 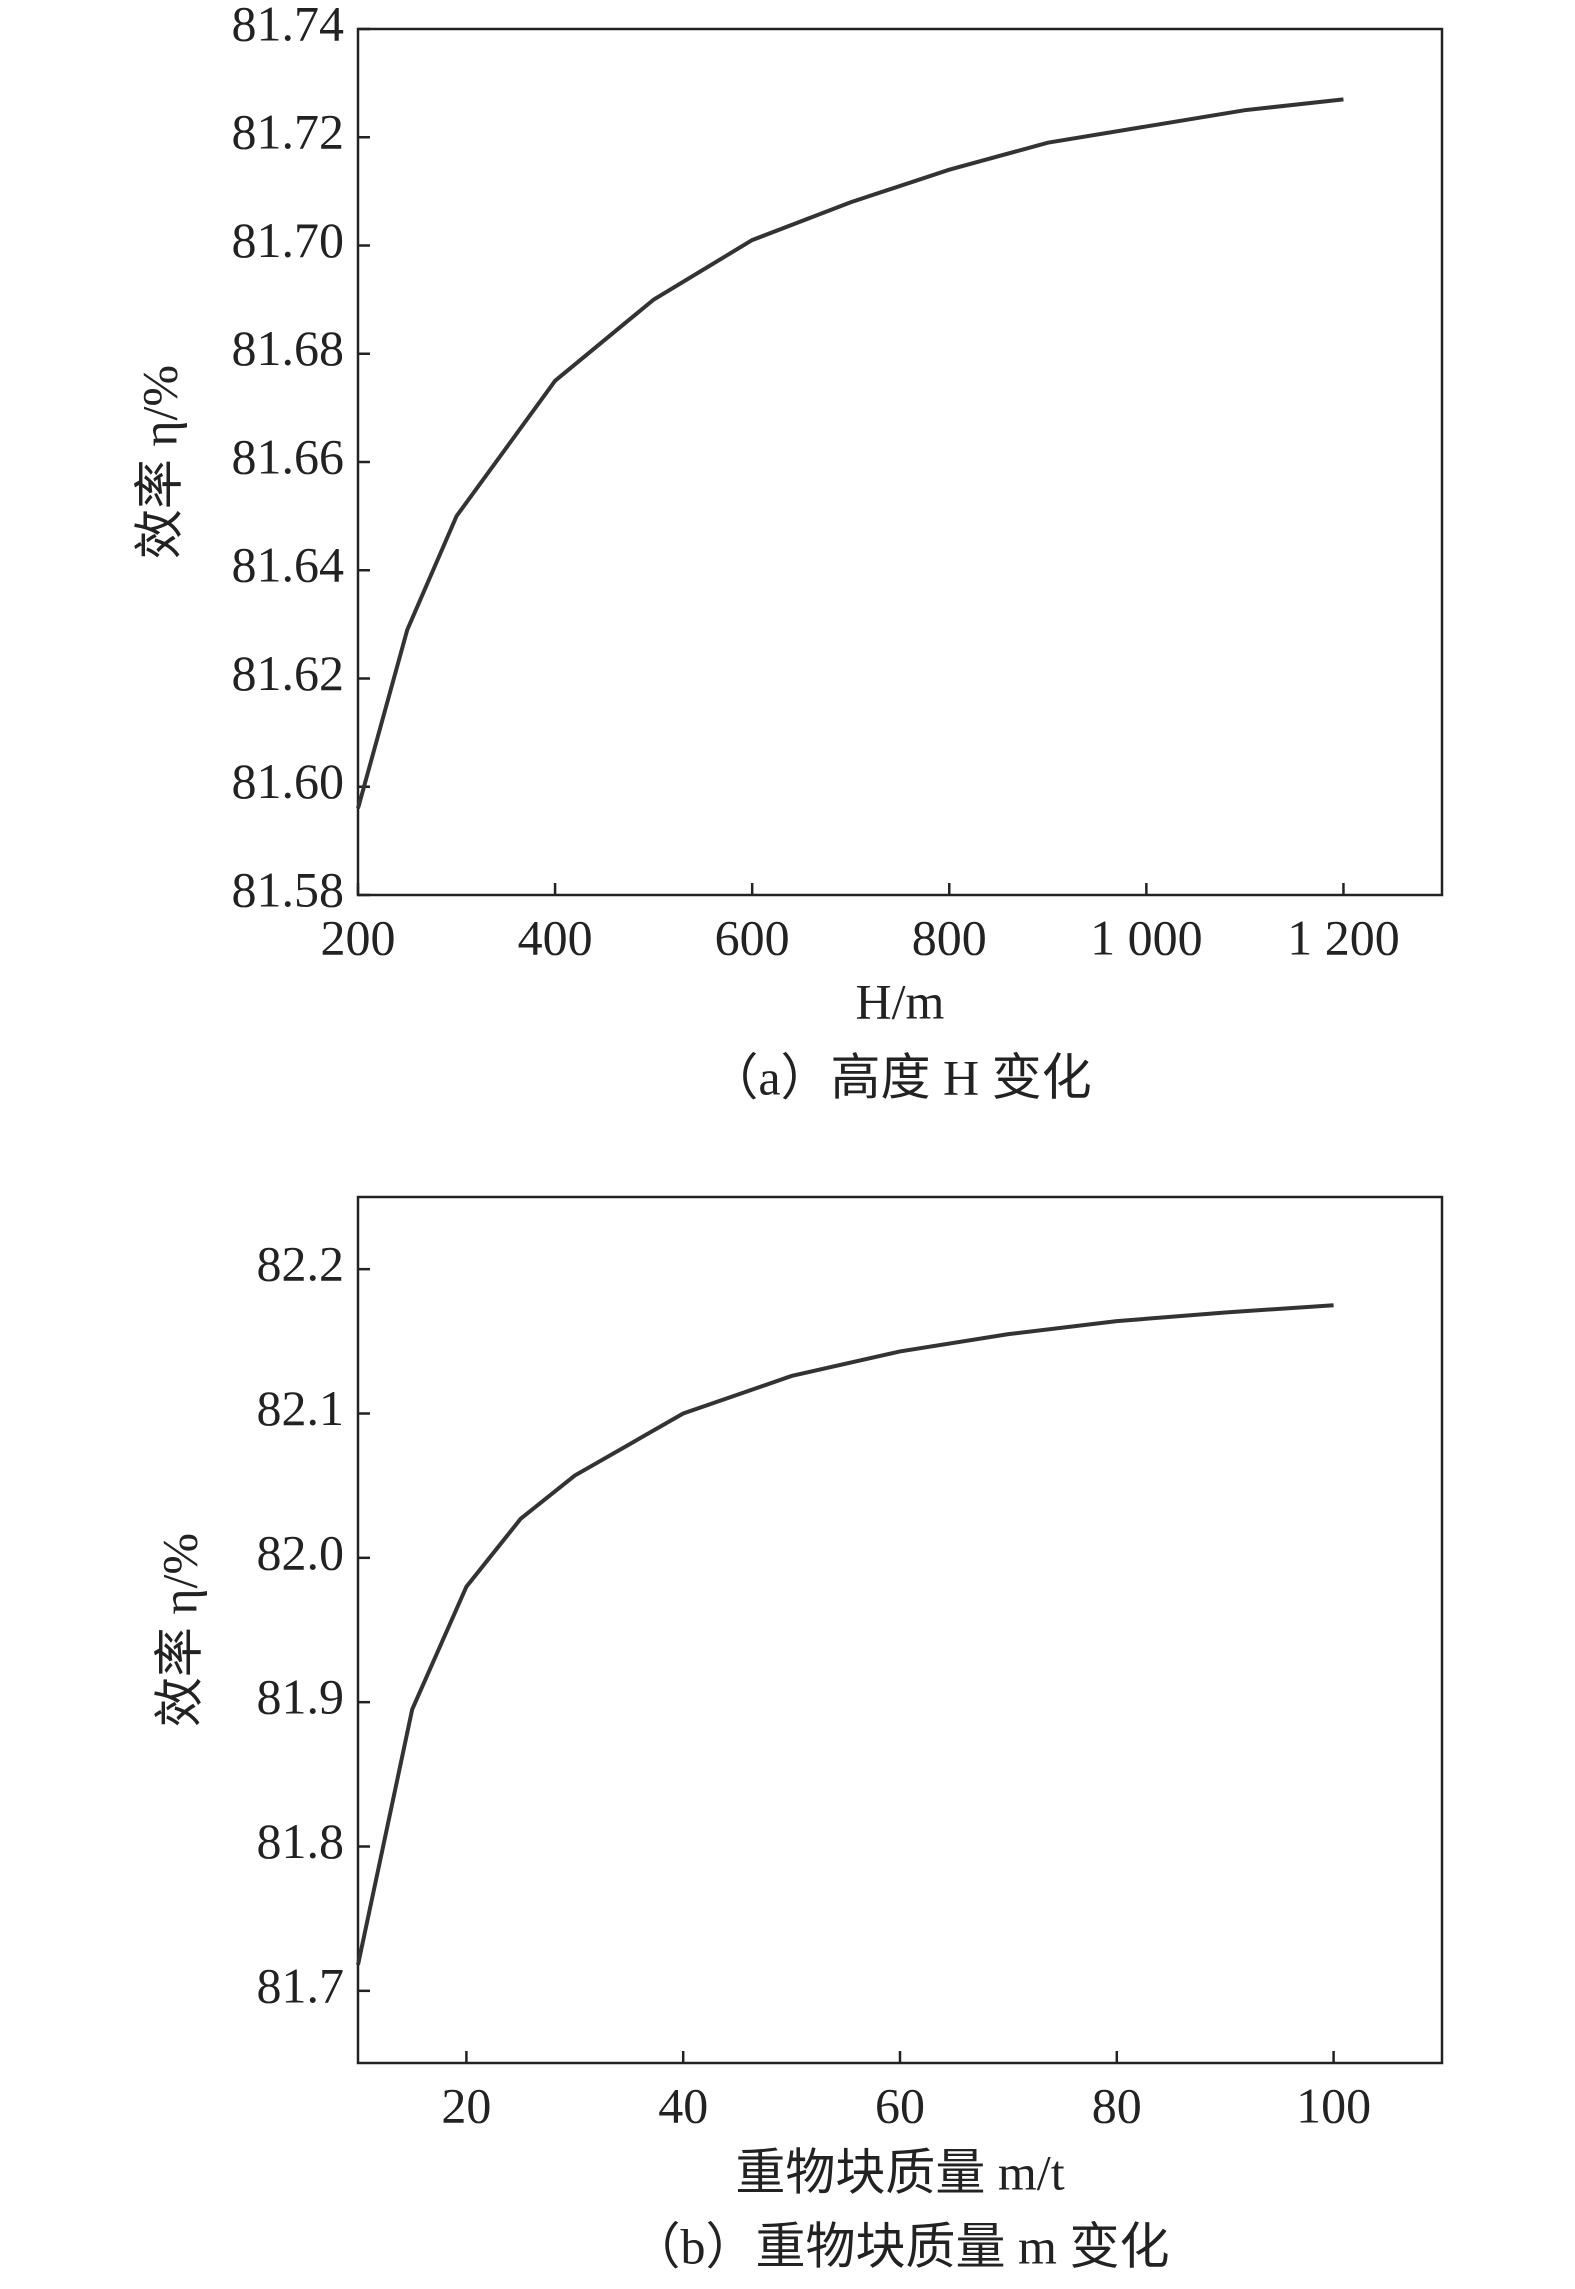 I want to click on y-tick-label: 82.1, so click(x=301, y=1408).